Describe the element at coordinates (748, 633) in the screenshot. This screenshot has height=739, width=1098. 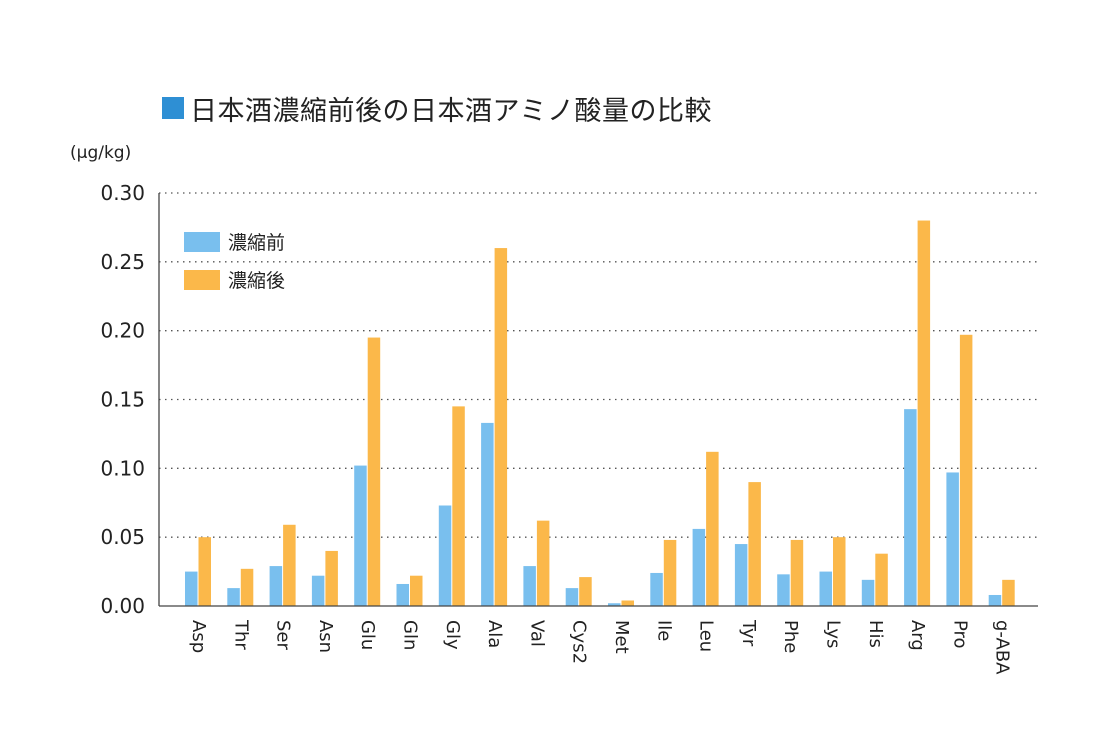
I see `x-tick-label: Tyr` at that location.